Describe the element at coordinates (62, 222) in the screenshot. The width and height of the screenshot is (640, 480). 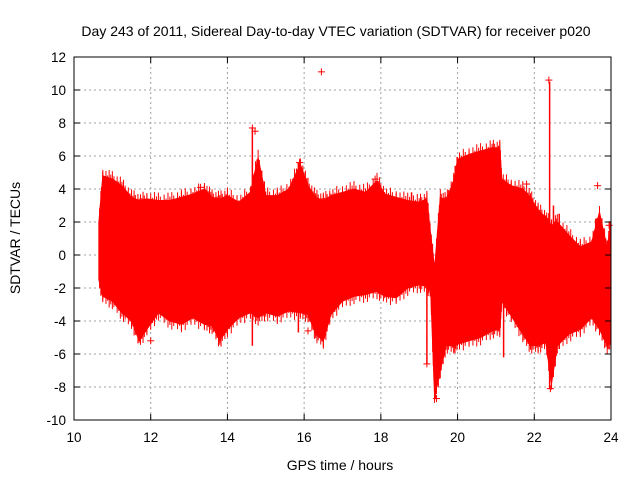
I see `y-tick-label: 2` at that location.